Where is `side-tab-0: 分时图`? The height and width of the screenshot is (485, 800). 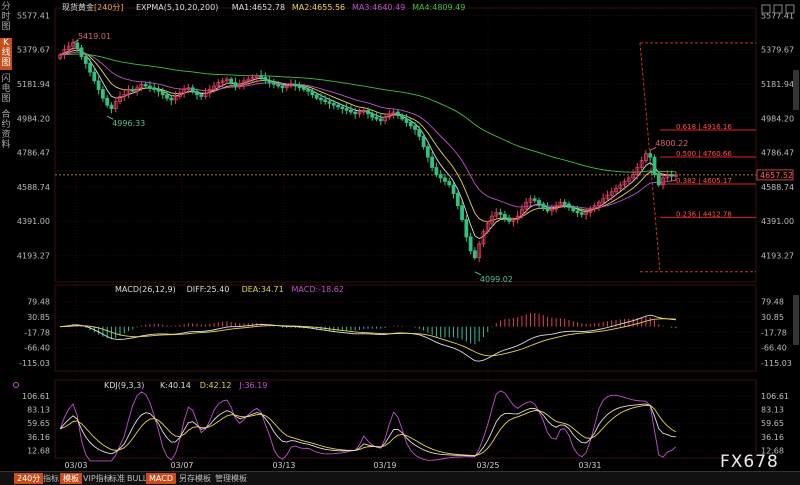
side-tab-0: 分时图 is located at coordinates (6, 17).